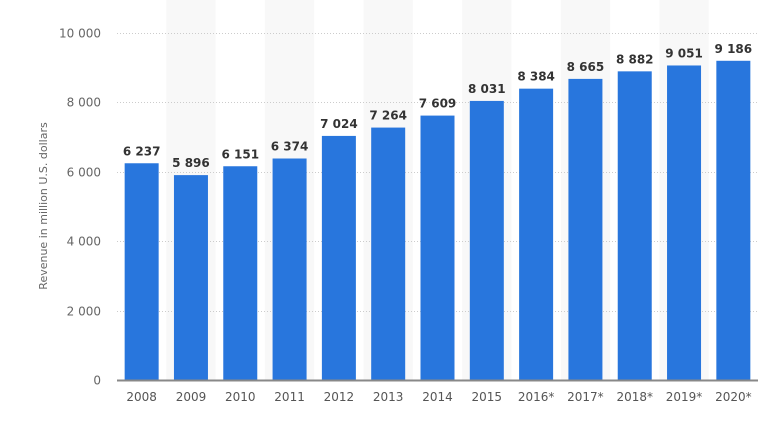 This screenshot has width=780, height=432. Describe the element at coordinates (141, 271) in the screenshot. I see `bar-2008` at that location.